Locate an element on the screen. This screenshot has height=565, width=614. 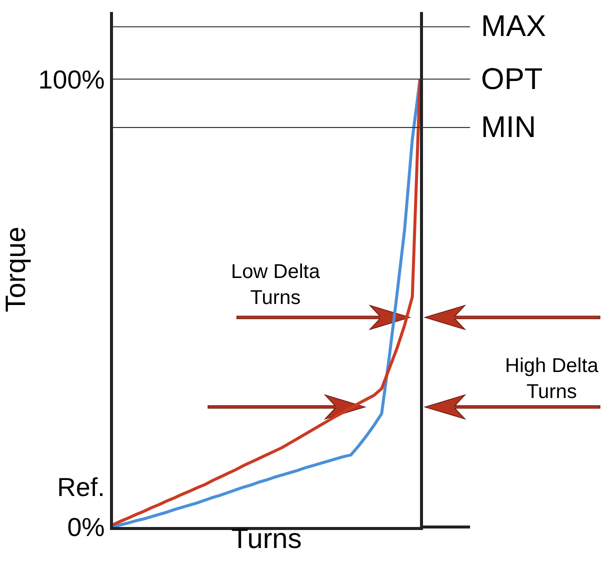
y-tick-label: Ref. is located at coordinates (81, 487).